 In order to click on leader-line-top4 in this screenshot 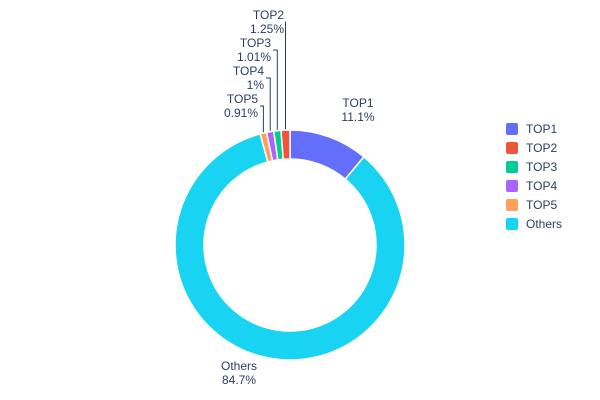, I will do `click(268, 104)`.